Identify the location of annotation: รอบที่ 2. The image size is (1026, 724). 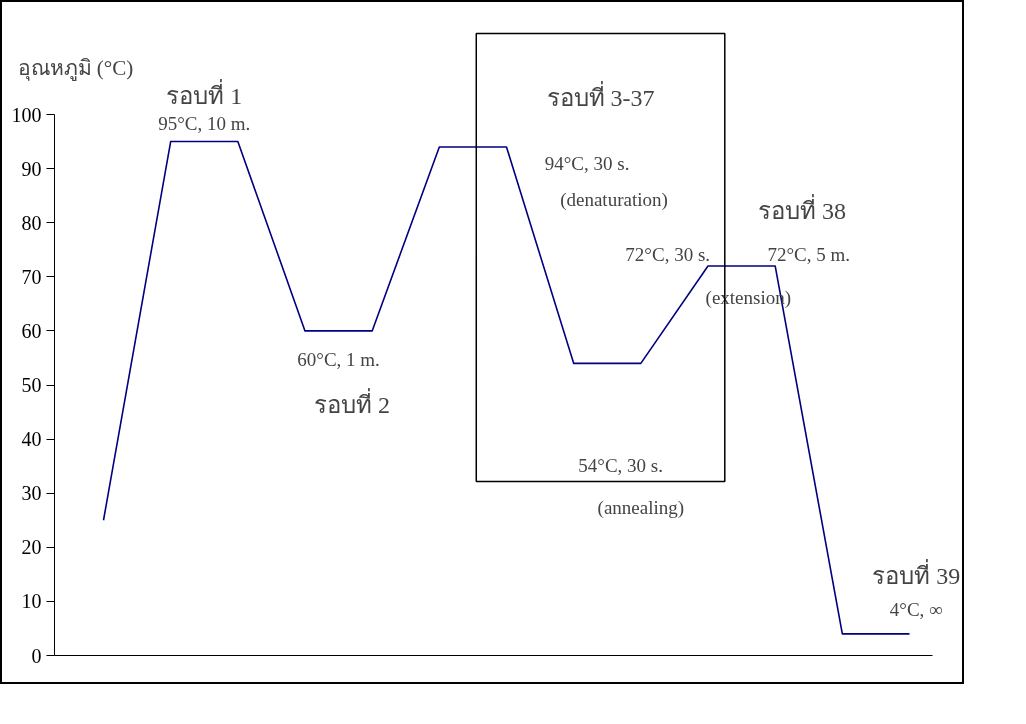
(352, 402).